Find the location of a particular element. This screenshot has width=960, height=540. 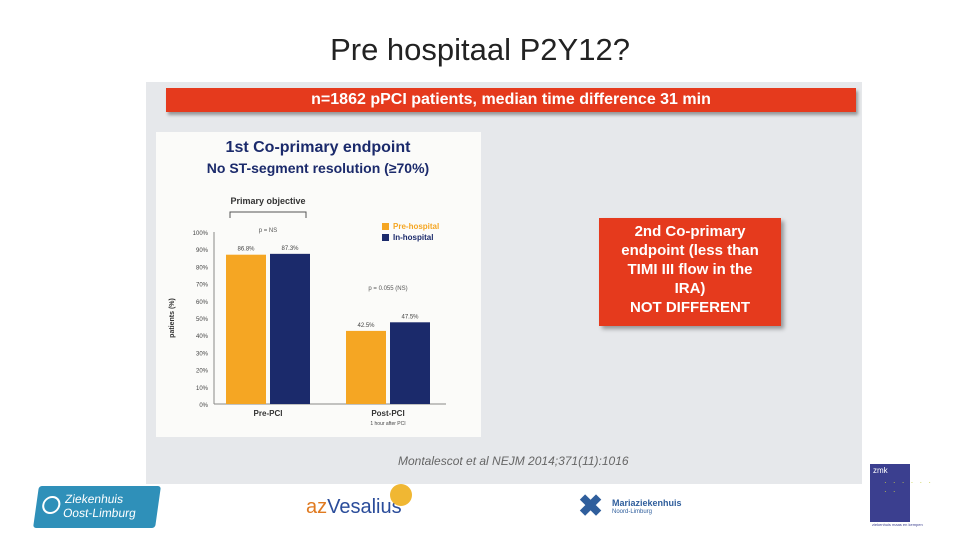

chart-title: 1st Co-primary endpoint is located at coordinates (319, 147).